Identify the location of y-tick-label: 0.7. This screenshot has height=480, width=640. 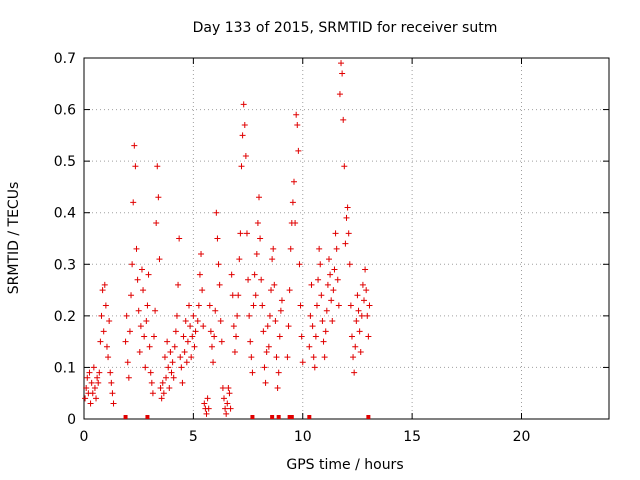
(65, 59).